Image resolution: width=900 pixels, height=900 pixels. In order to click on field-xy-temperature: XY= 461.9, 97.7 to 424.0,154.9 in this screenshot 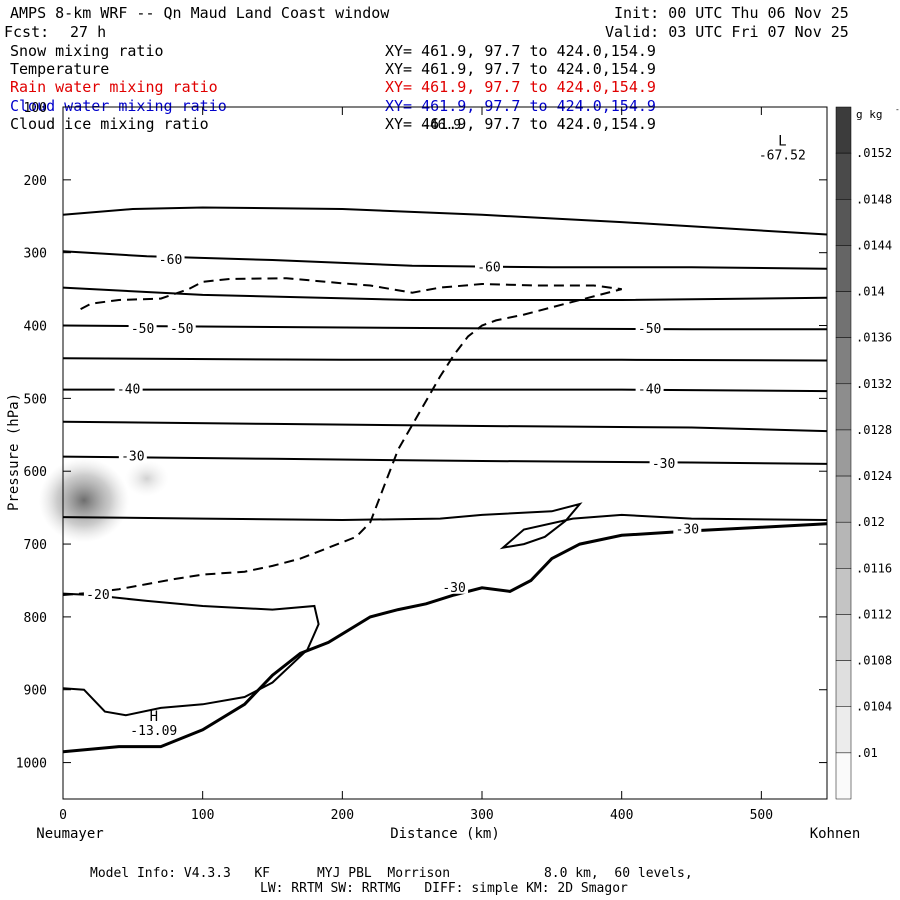, I will do `click(520, 69)`.